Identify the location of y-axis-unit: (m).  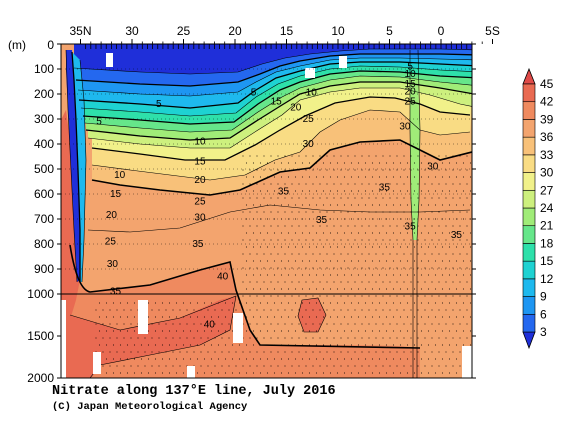
(17, 45).